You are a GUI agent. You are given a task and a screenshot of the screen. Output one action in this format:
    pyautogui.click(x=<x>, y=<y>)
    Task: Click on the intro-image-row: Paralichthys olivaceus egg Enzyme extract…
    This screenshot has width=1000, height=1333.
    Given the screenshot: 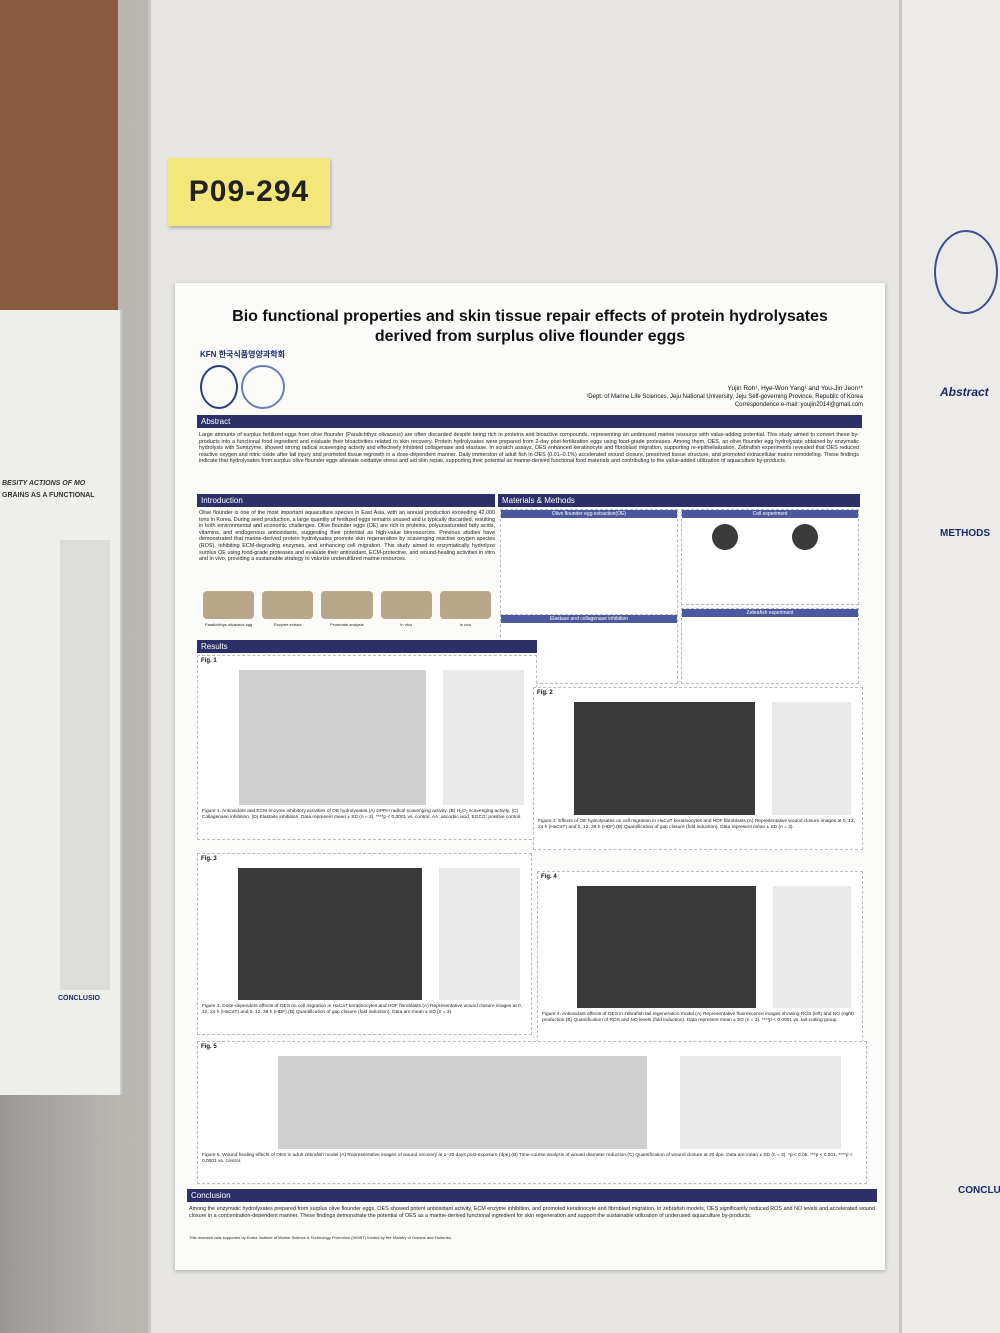 What is the action you would take?
    pyautogui.click(x=347, y=614)
    